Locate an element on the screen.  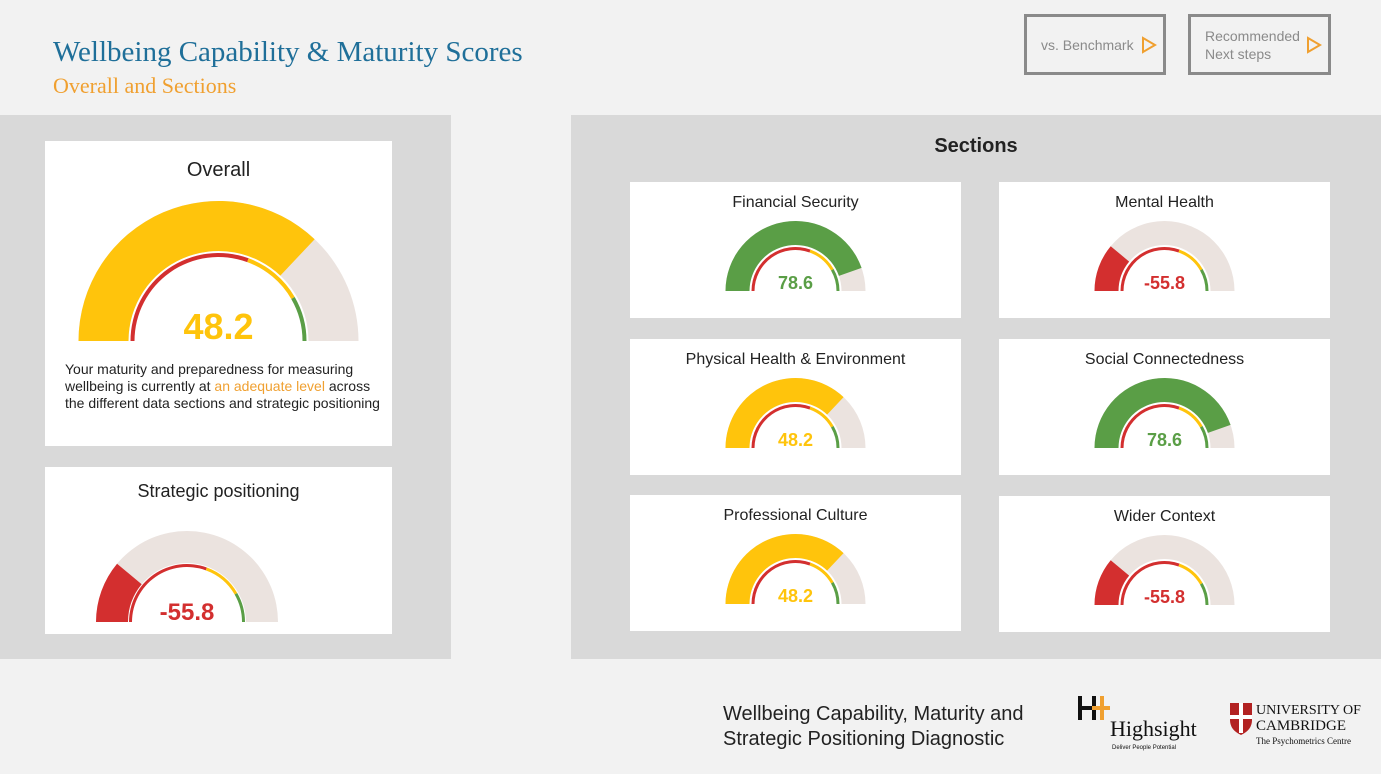
section-title: Physical Health & Environment is located at coordinates (795, 359).